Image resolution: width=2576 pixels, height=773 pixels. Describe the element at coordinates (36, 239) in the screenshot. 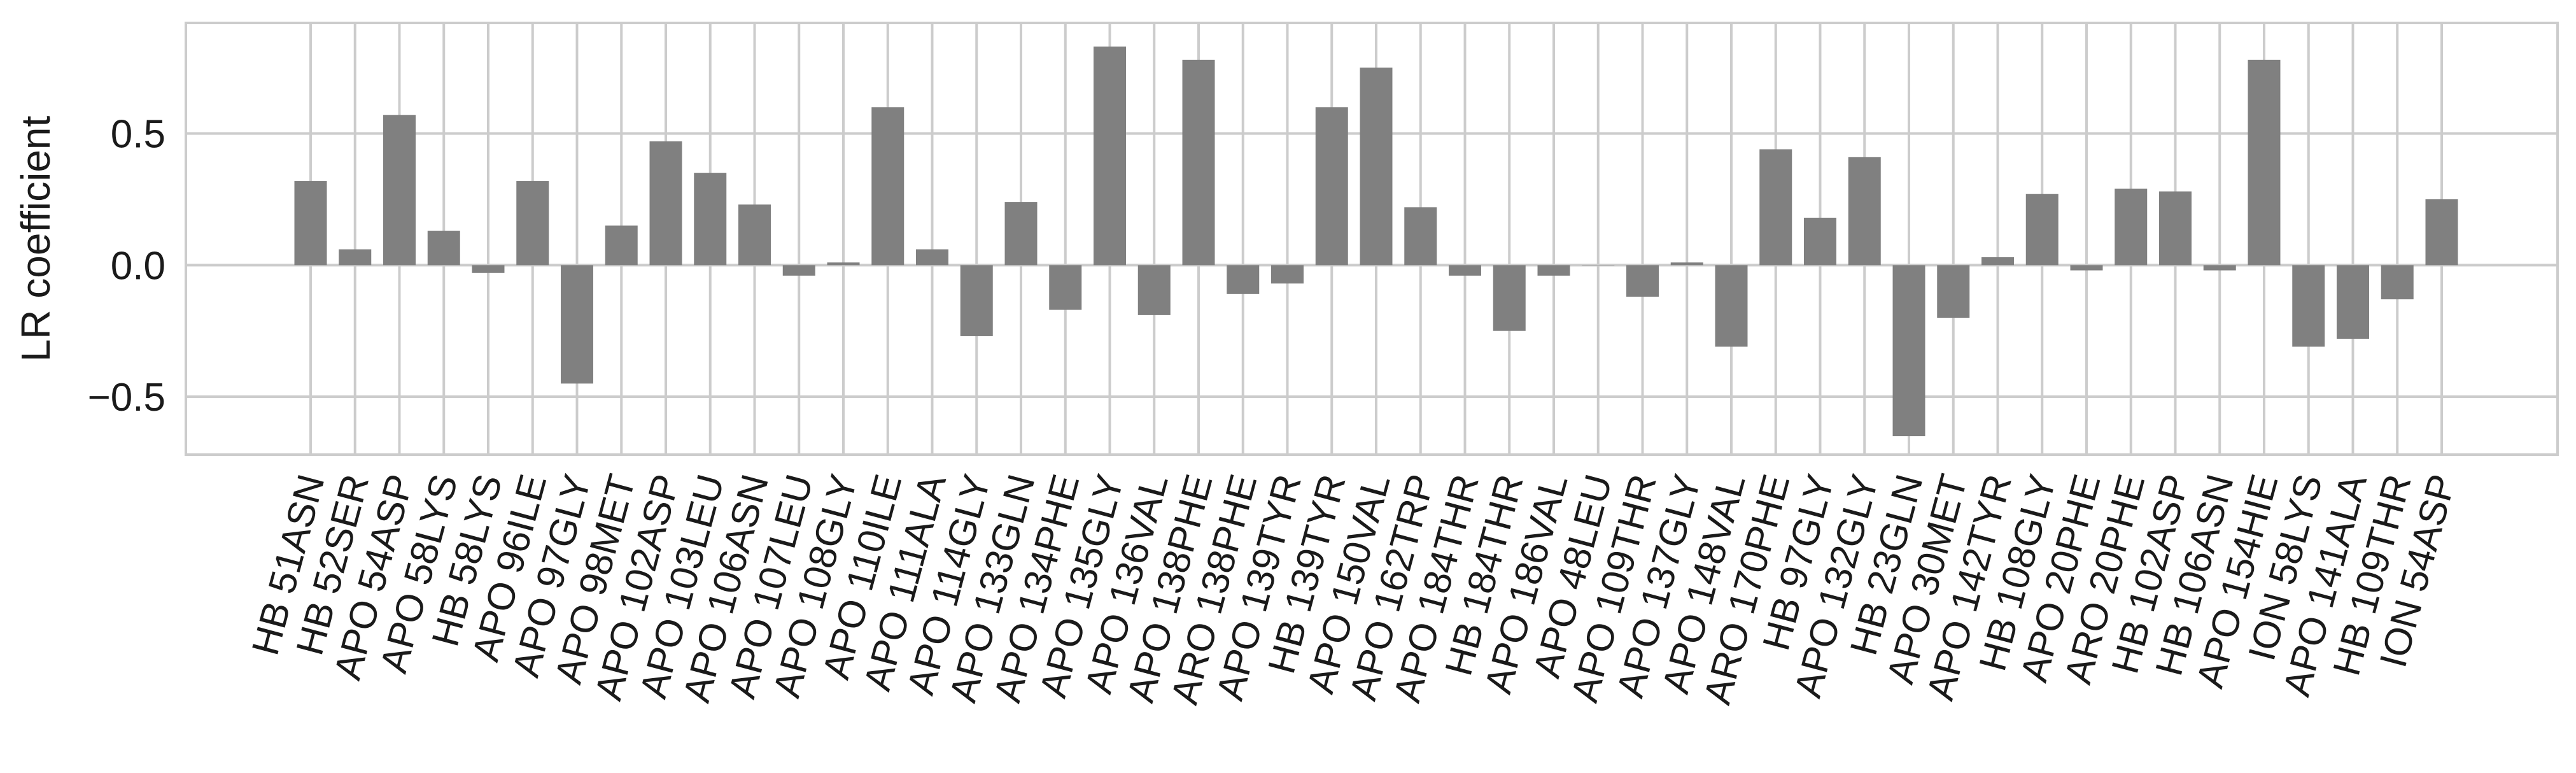

I see `y-axis-label: LR coefficient` at that location.